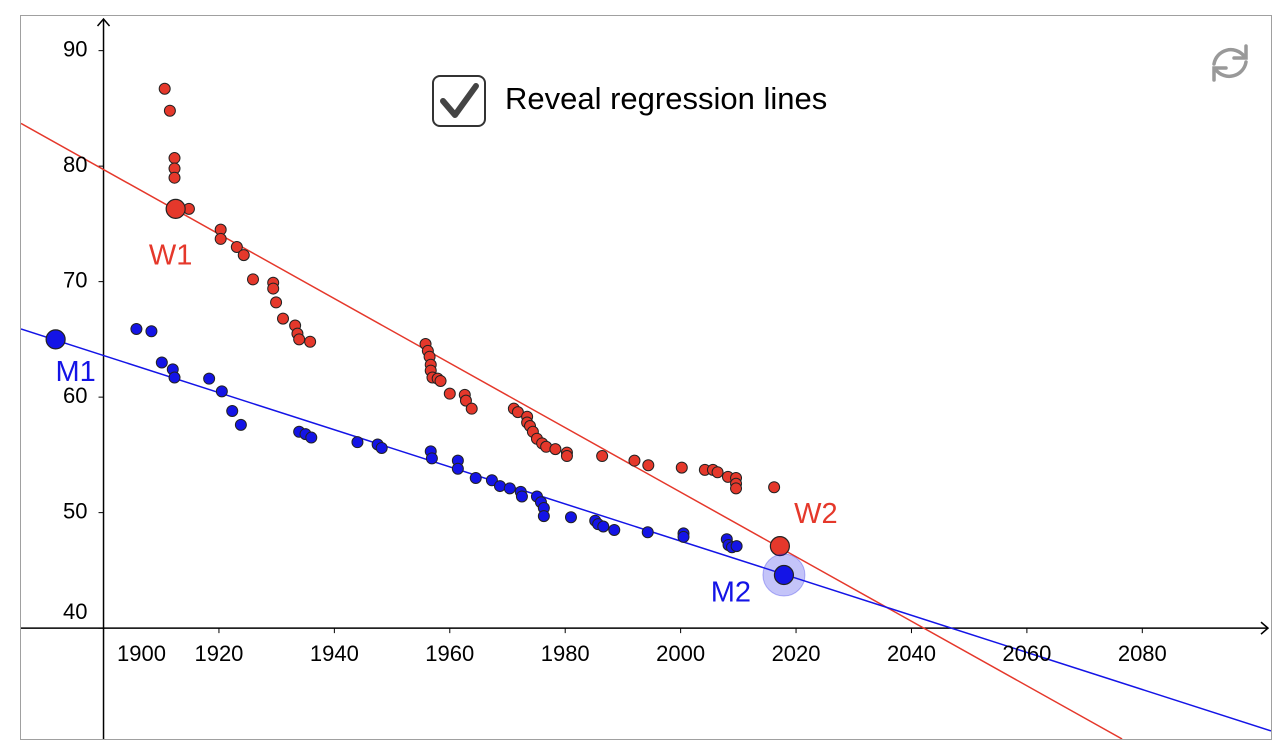 The height and width of the screenshot is (756, 1284). I want to click on x-tick-label: 2000, so click(680, 653).